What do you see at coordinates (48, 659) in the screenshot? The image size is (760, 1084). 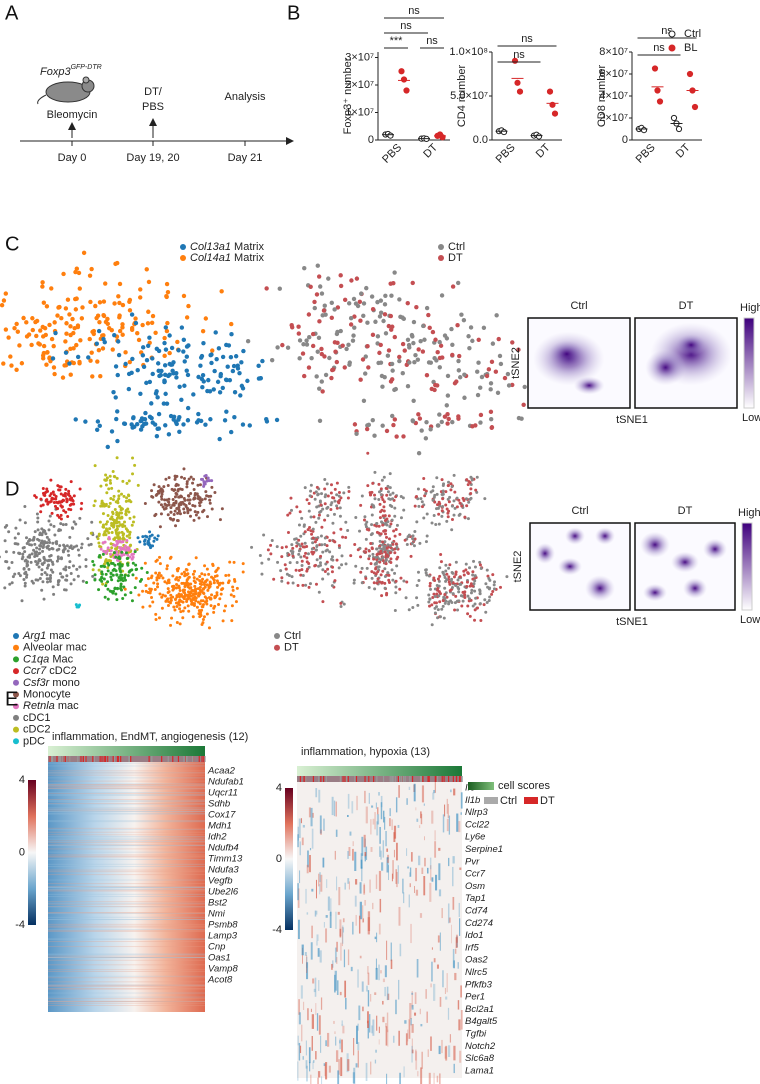 I see `legend-label: C1qa Mac` at bounding box center [48, 659].